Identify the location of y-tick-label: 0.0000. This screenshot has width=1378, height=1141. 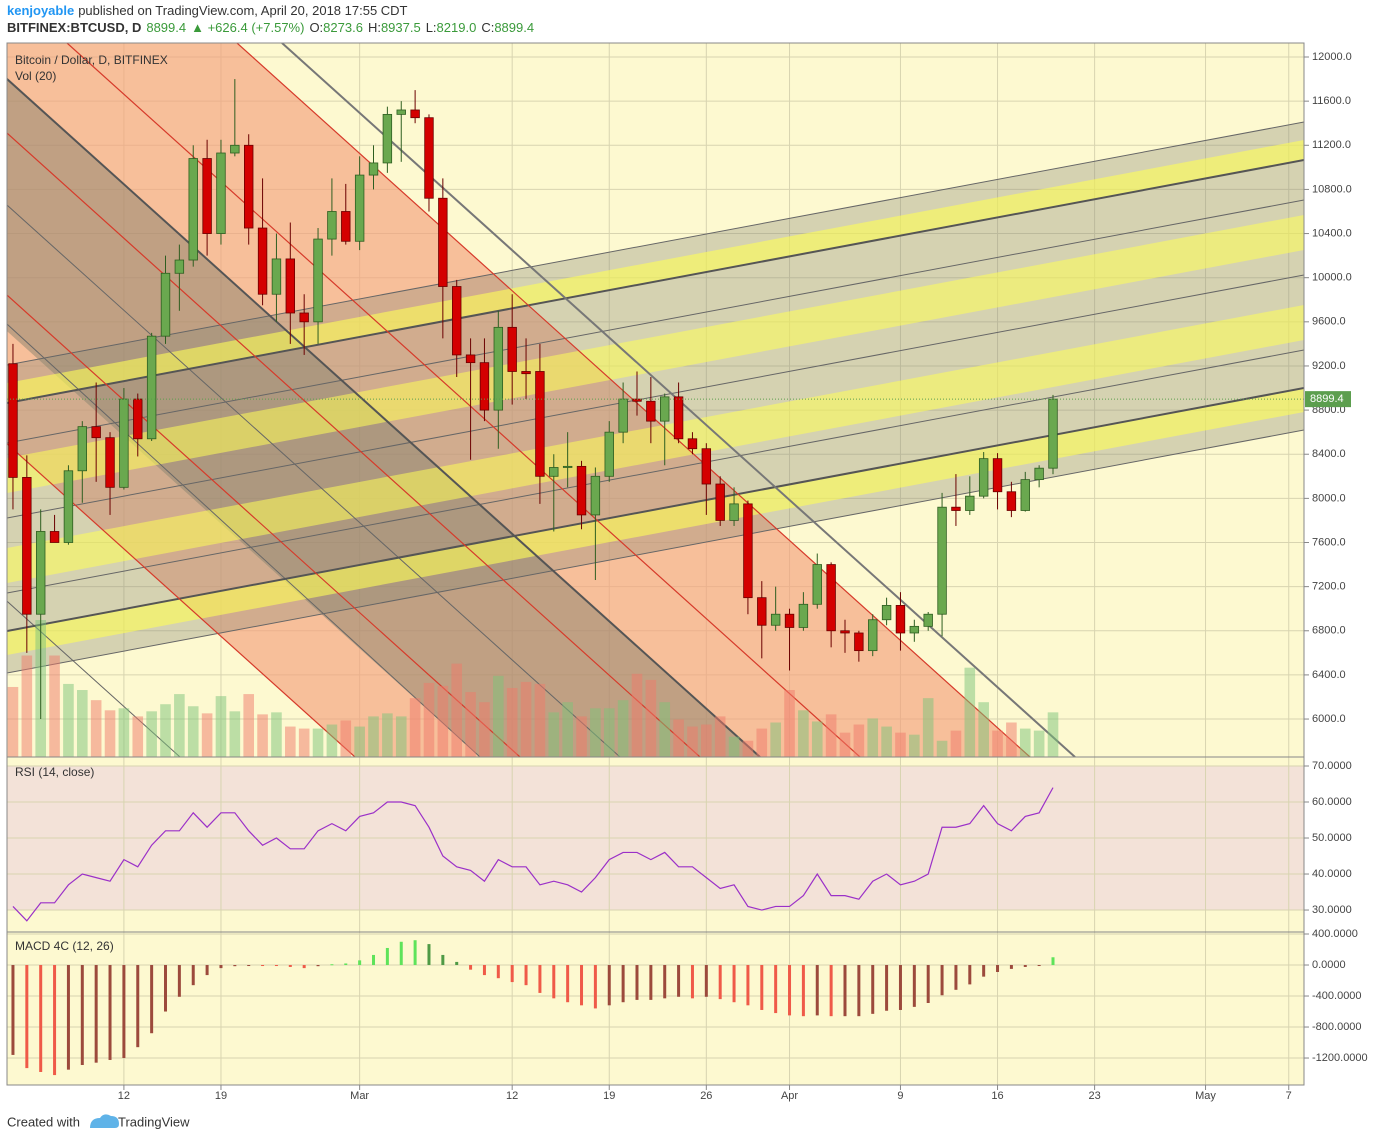
(1329, 965).